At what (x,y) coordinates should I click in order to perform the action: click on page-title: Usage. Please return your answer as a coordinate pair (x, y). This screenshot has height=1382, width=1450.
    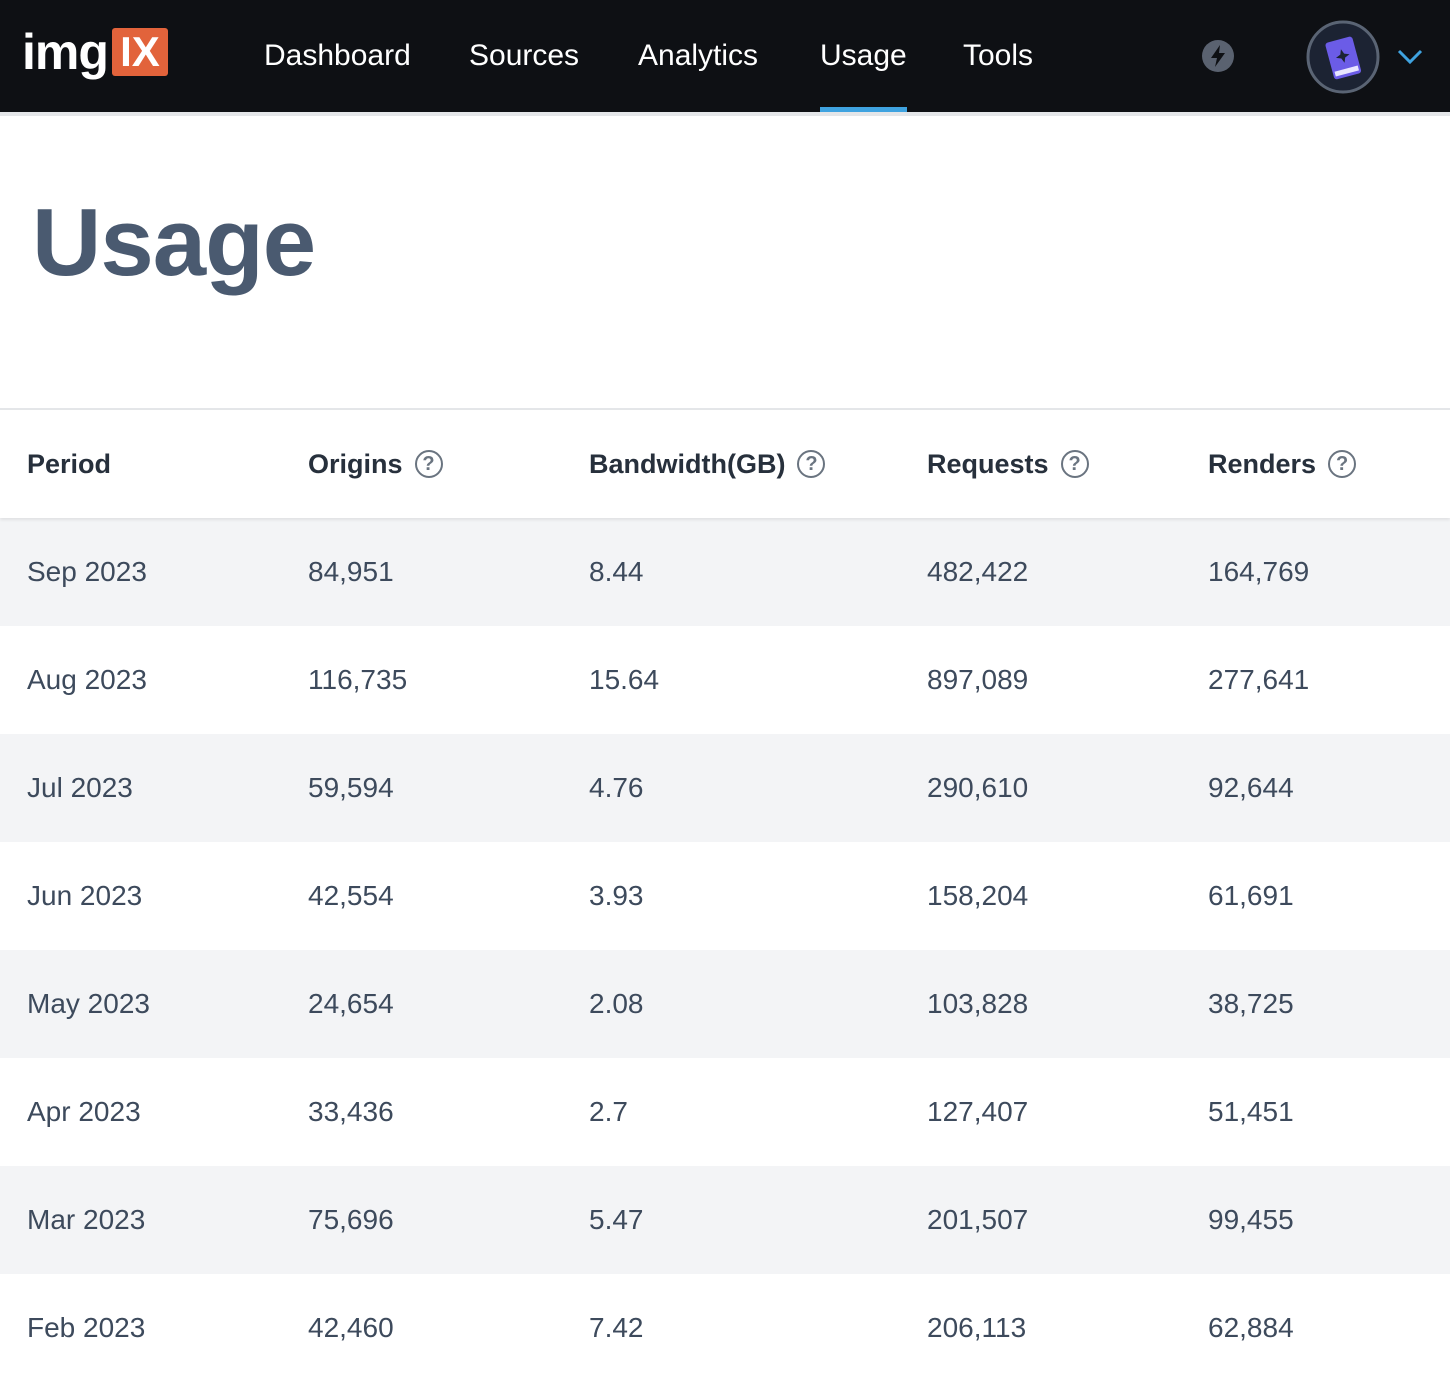
    Looking at the image, I should click on (174, 242).